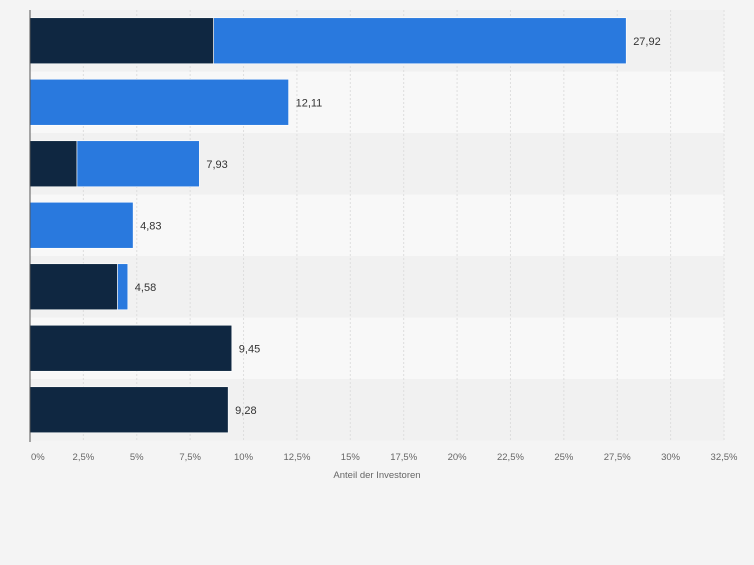 The width and height of the screenshot is (754, 565). What do you see at coordinates (244, 457) in the screenshot?
I see `x-tick-label: 10%` at bounding box center [244, 457].